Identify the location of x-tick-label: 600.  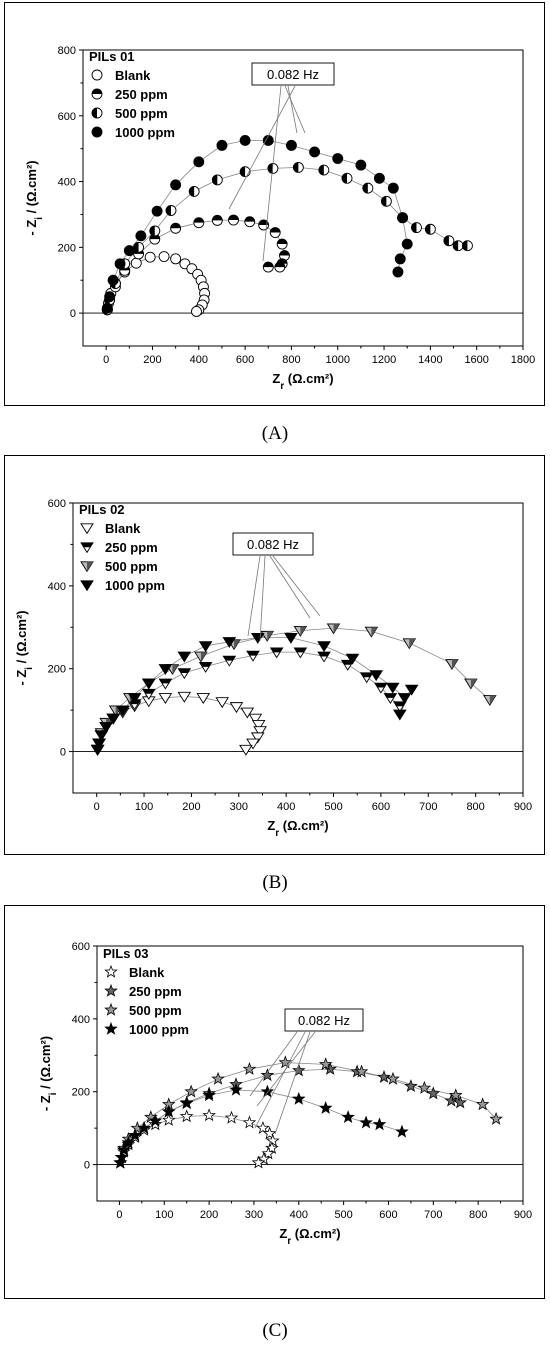
(388, 1215).